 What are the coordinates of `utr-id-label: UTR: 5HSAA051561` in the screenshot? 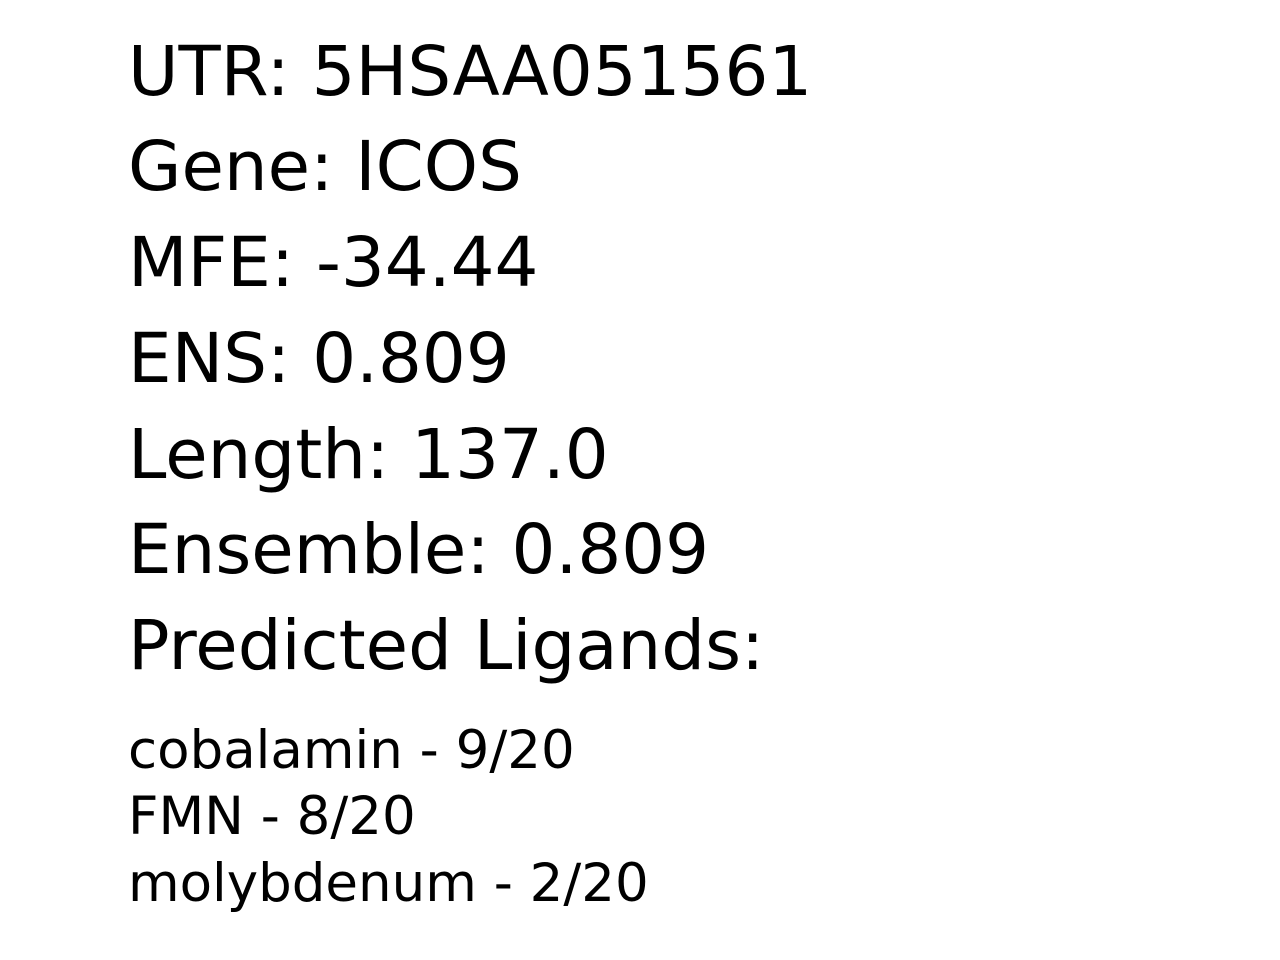 It's located at (470, 72).